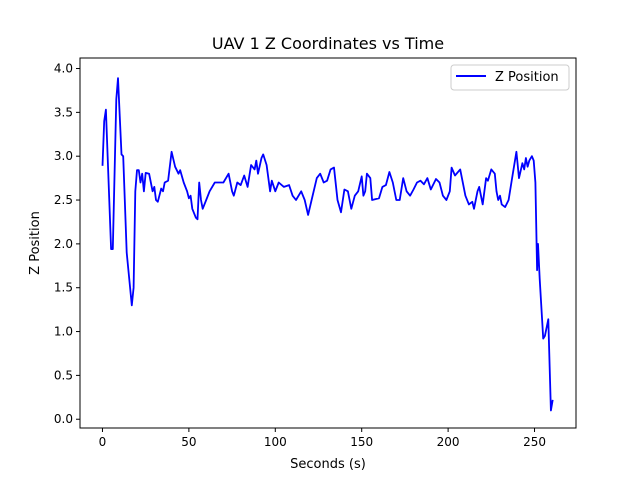 Image resolution: width=640 pixels, height=484 pixels. I want to click on x-axis: 0 50 100 150 200 250, so click(322, 438).